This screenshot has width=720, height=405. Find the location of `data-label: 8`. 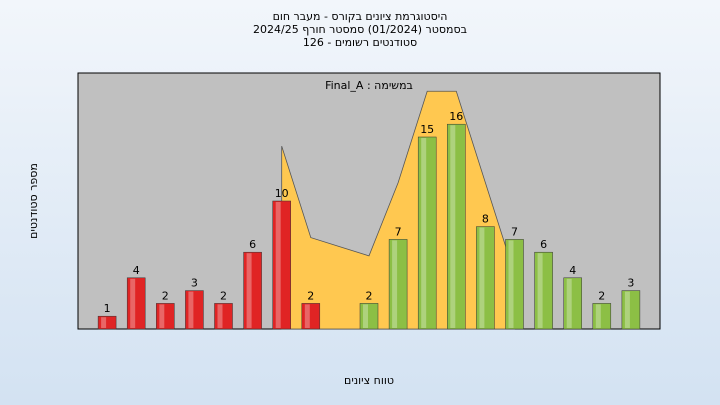

data-label: 8 is located at coordinates (485, 219).